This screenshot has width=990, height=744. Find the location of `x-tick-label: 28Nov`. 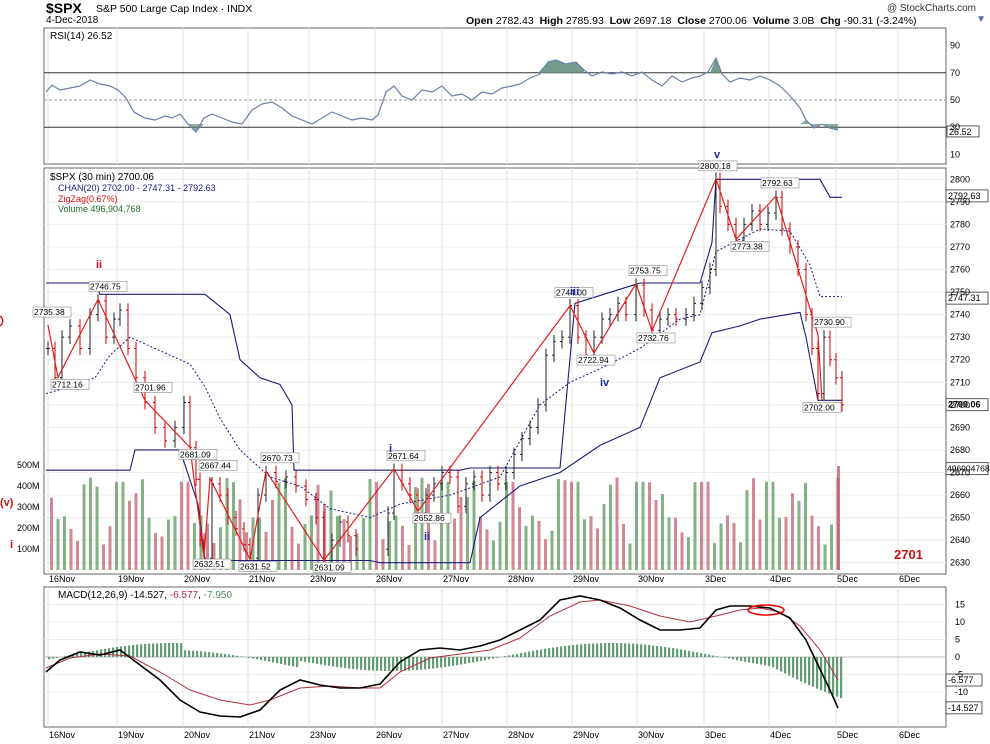

x-tick-label: 28Nov is located at coordinates (521, 579).